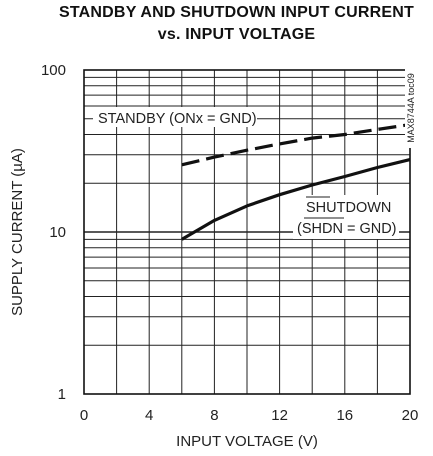 The image size is (433, 456). Describe the element at coordinates (247, 441) in the screenshot. I see `x-axis-label: INPUT VOLTAGE (V)` at that location.